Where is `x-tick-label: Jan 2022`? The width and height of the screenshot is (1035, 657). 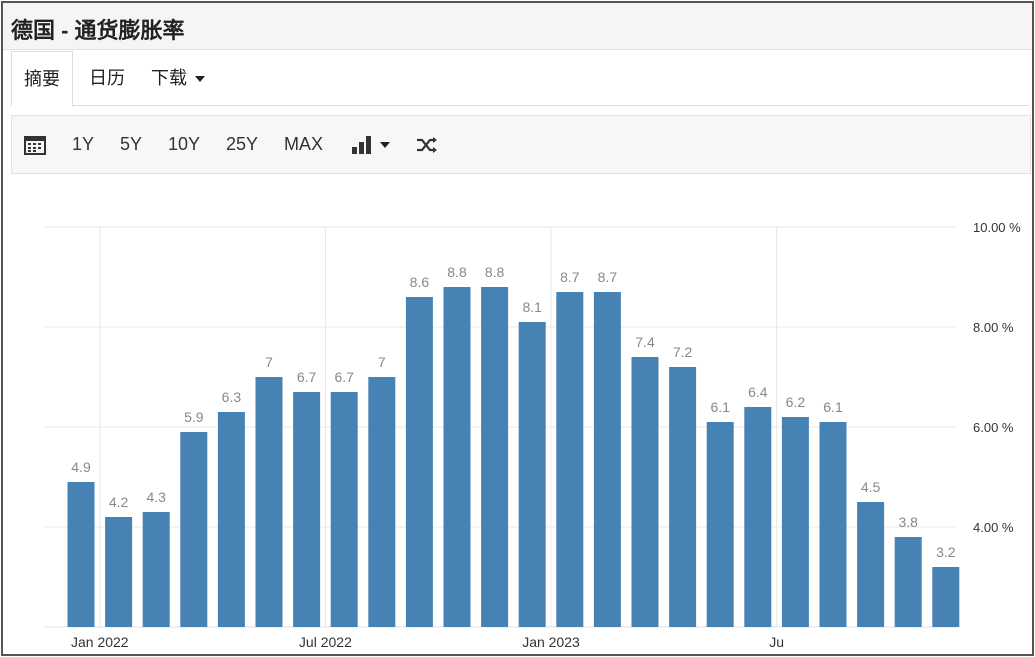 x-tick-label: Jan 2022 is located at coordinates (100, 642).